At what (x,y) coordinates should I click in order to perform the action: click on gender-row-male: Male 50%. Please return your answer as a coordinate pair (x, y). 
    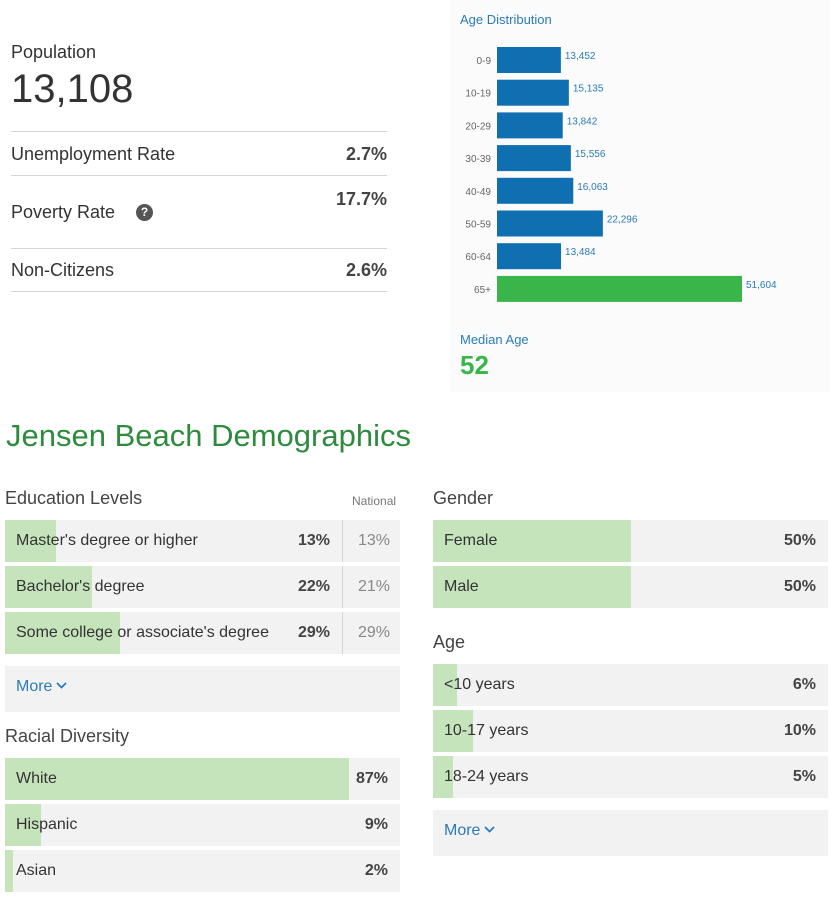
    Looking at the image, I should click on (630, 587).